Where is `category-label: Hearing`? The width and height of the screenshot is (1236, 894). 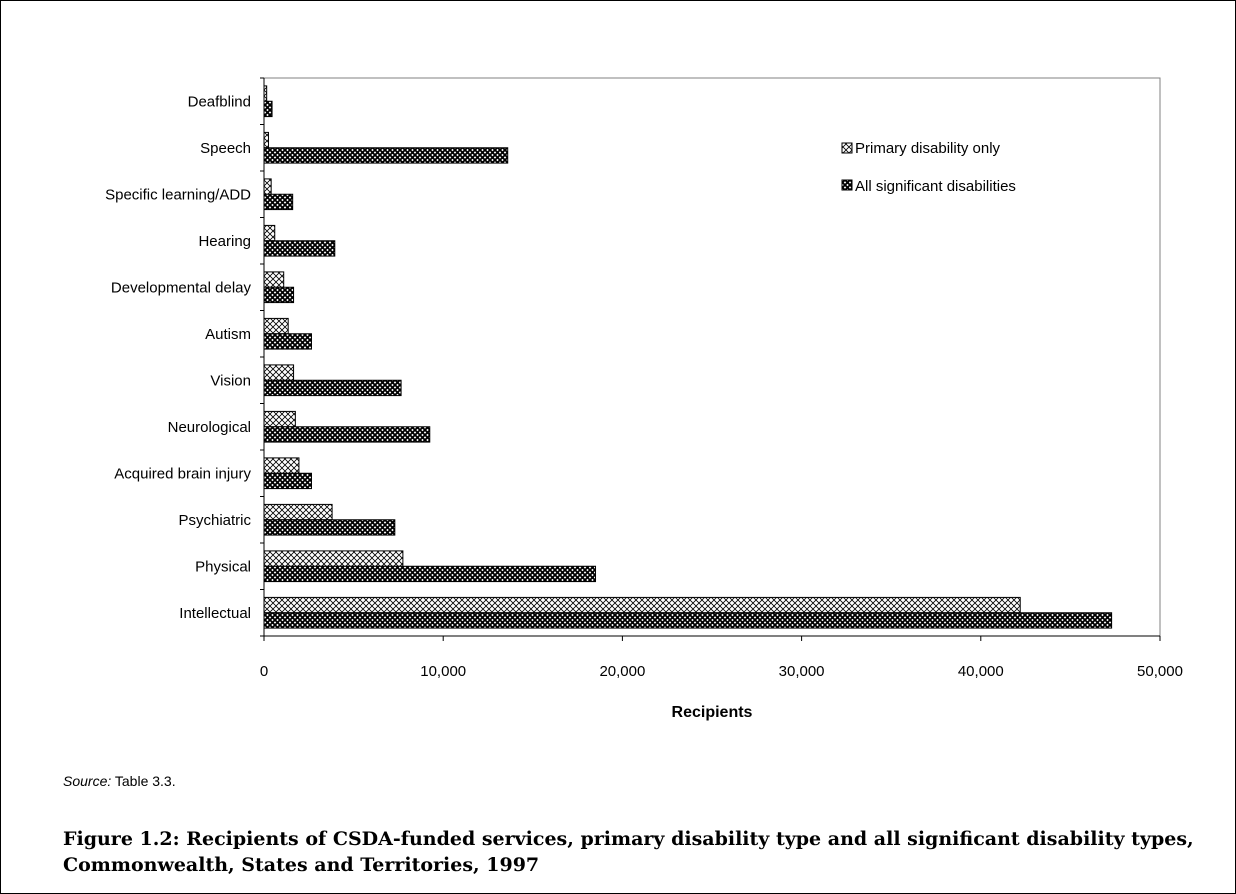 category-label: Hearing is located at coordinates (224, 241).